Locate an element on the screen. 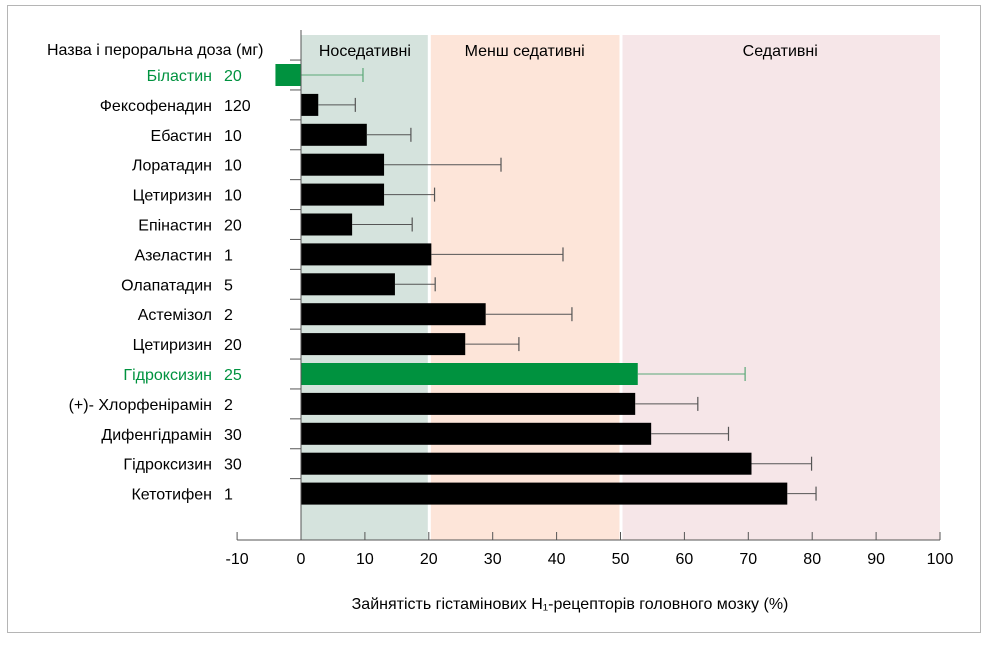 The height and width of the screenshot is (646, 989). x-tick-label: 50 is located at coordinates (621, 559).